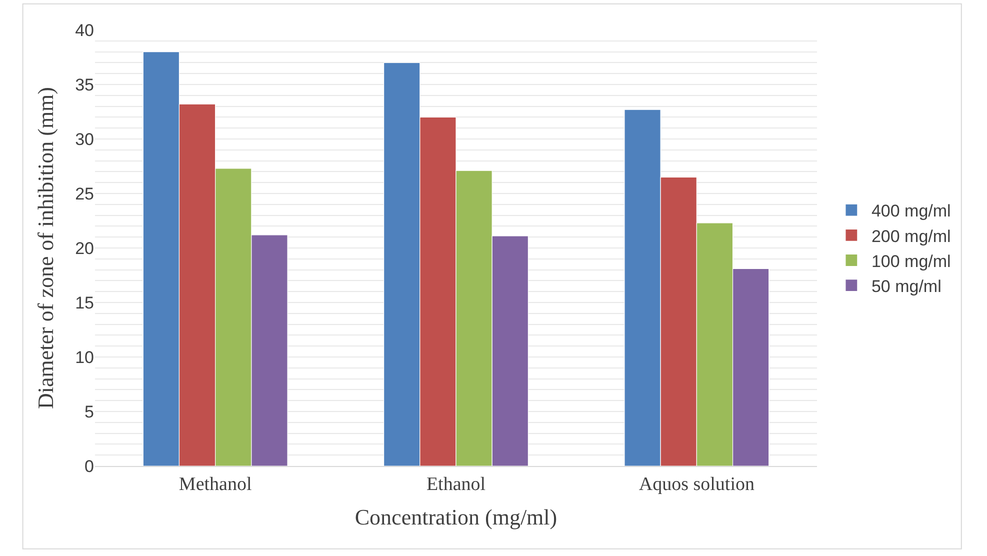 Image resolution: width=987 pixels, height=556 pixels. What do you see at coordinates (89, 466) in the screenshot?
I see `y-tick-label: 0` at bounding box center [89, 466].